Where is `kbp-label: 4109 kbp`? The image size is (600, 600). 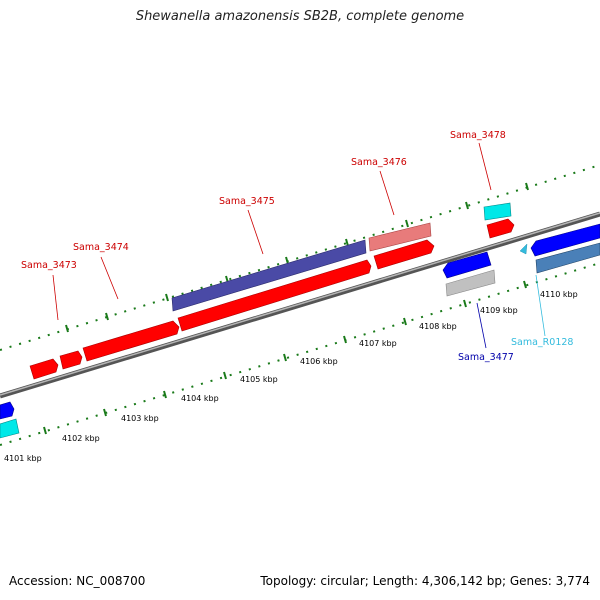 kbp-label: 4109 kbp is located at coordinates (499, 310).